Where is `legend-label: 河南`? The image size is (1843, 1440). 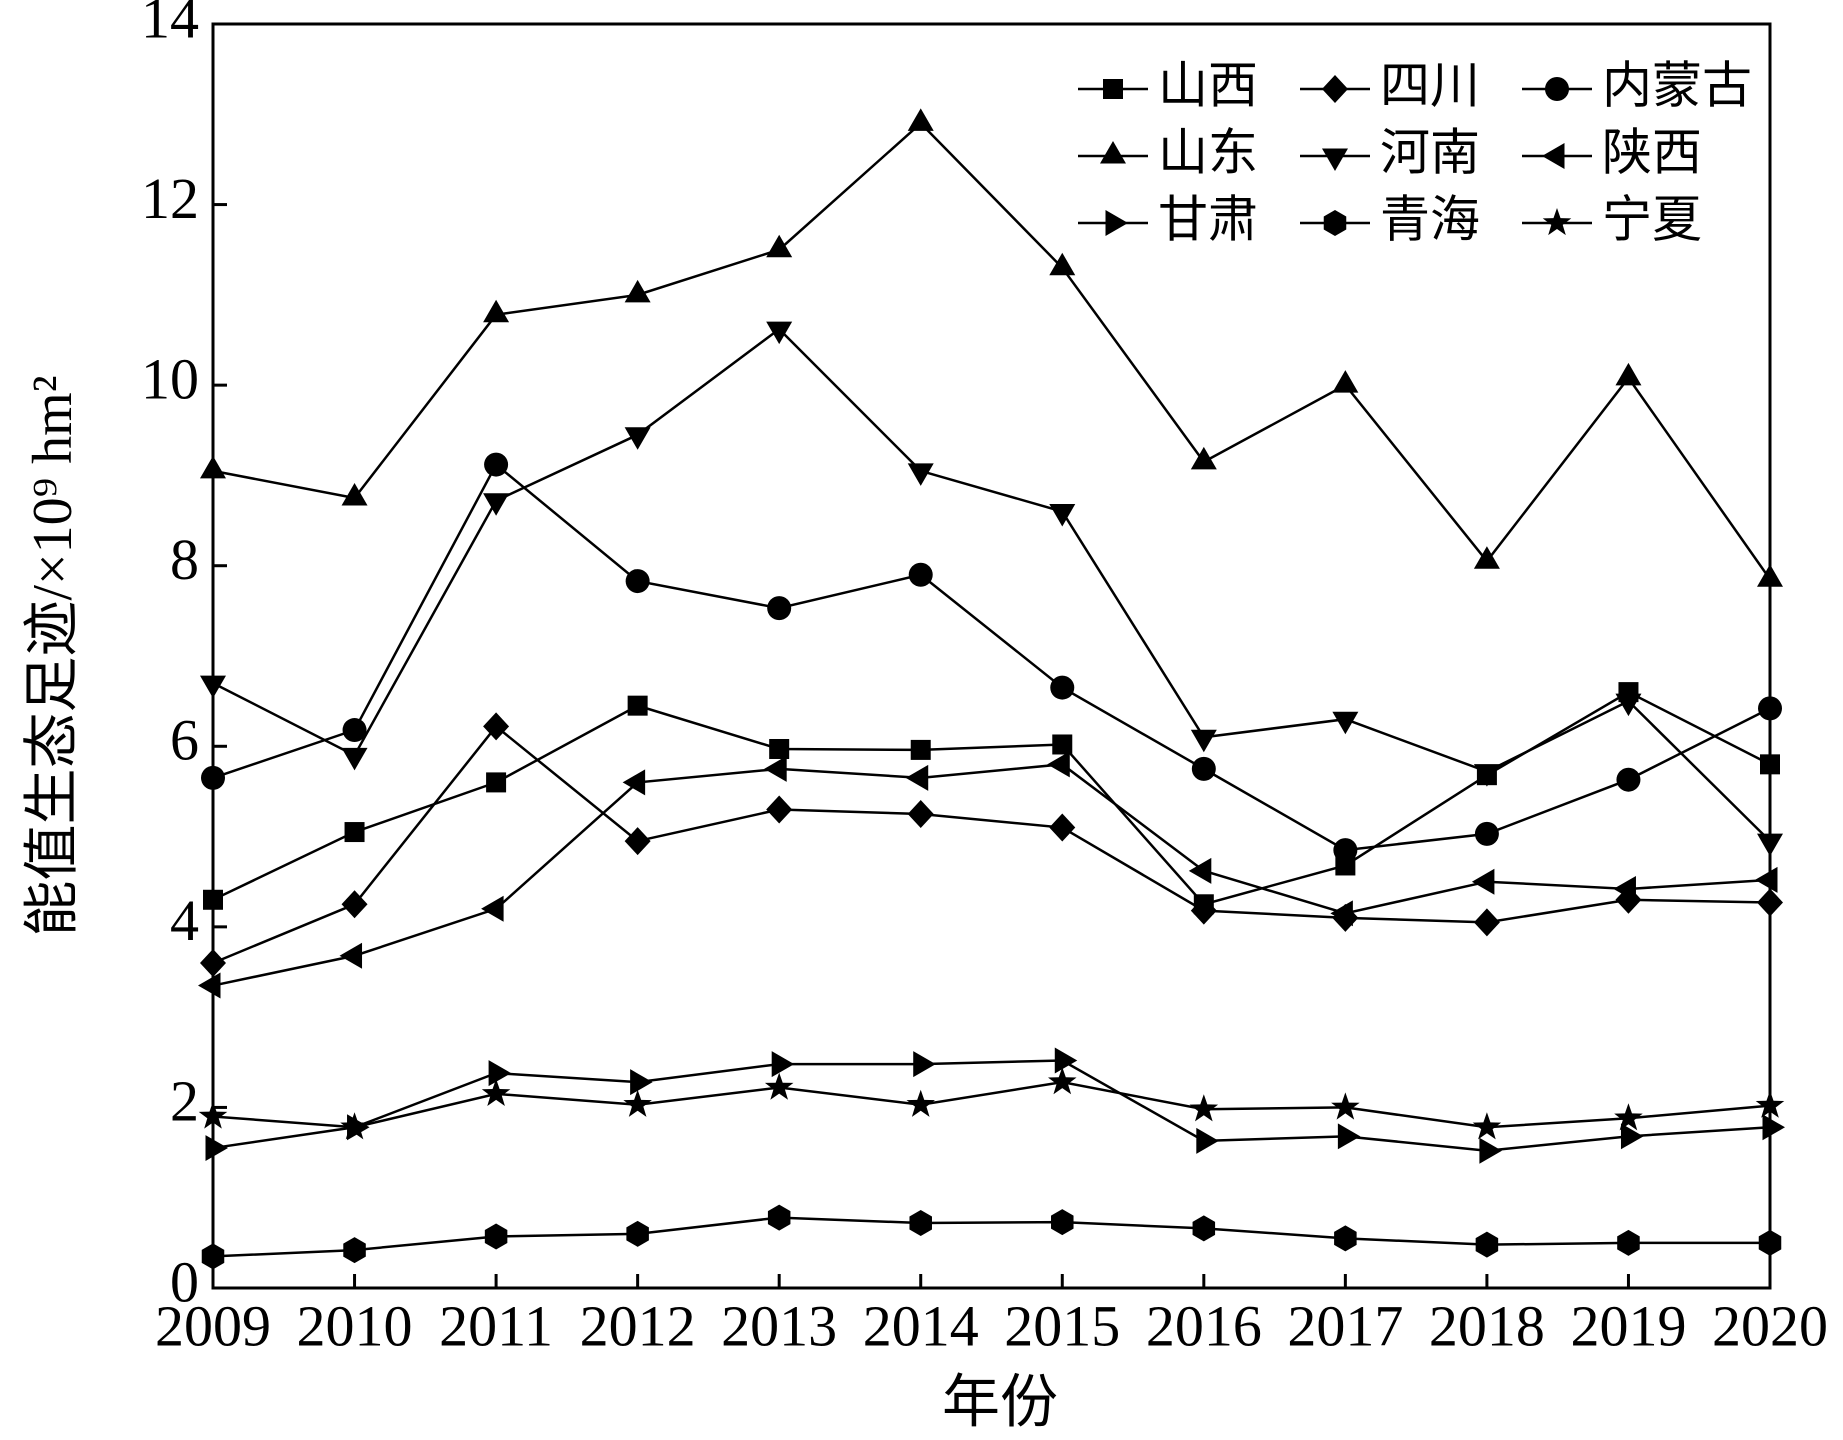
legend-label: 河南 is located at coordinates (1430, 152).